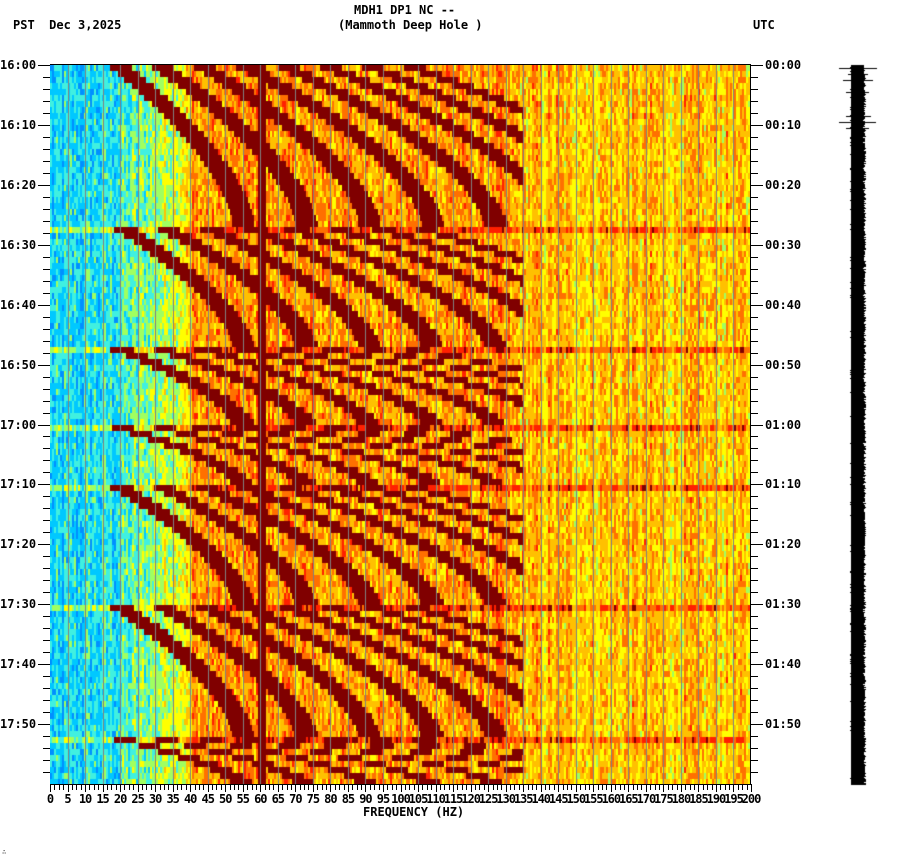 The image size is (902, 864). What do you see at coordinates (783, 365) in the screenshot?
I see `y-tick-label-right: 00:50` at bounding box center [783, 365].